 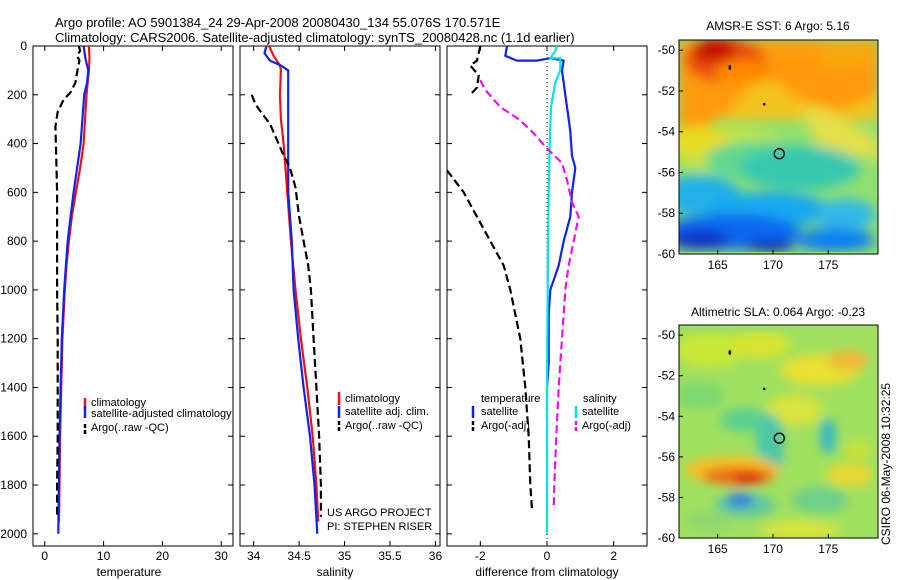 What do you see at coordinates (254, 556) in the screenshot?
I see `x-tick-label: 34` at bounding box center [254, 556].